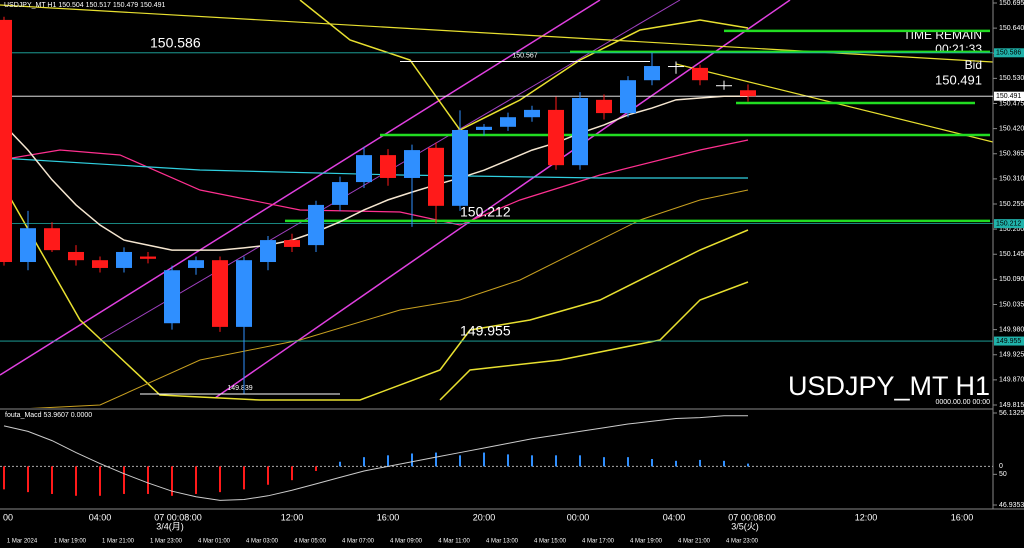 This screenshot has width=1024, height=548. Describe the element at coordinates (262, 542) in the screenshot. I see `time-label: 4 Mar 03:00` at that location.